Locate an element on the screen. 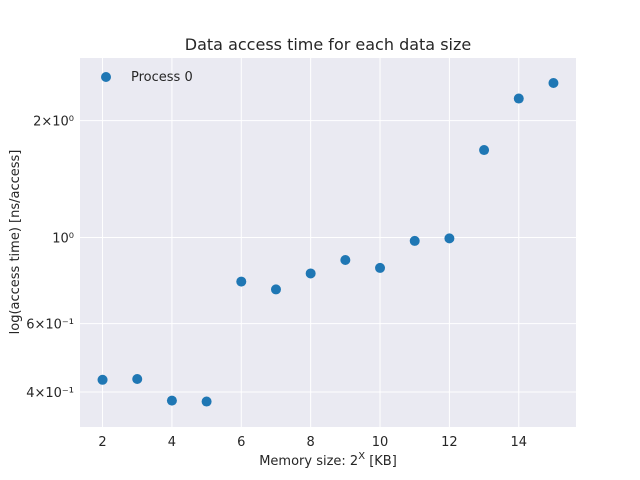 The width and height of the screenshot is (640, 480). y-tick-label: 4×10⁻¹ is located at coordinates (50, 393).